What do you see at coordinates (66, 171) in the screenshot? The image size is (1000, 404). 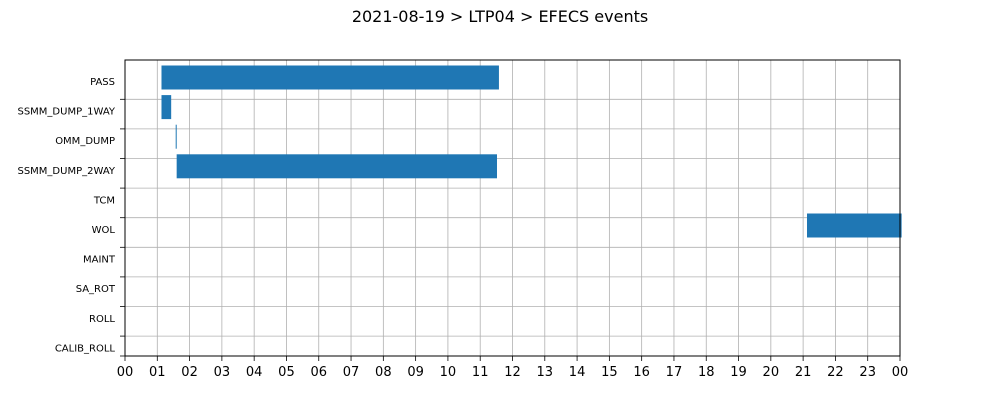 I see `y-tick-label: SSMM_DUMP_2WAY` at bounding box center [66, 171].